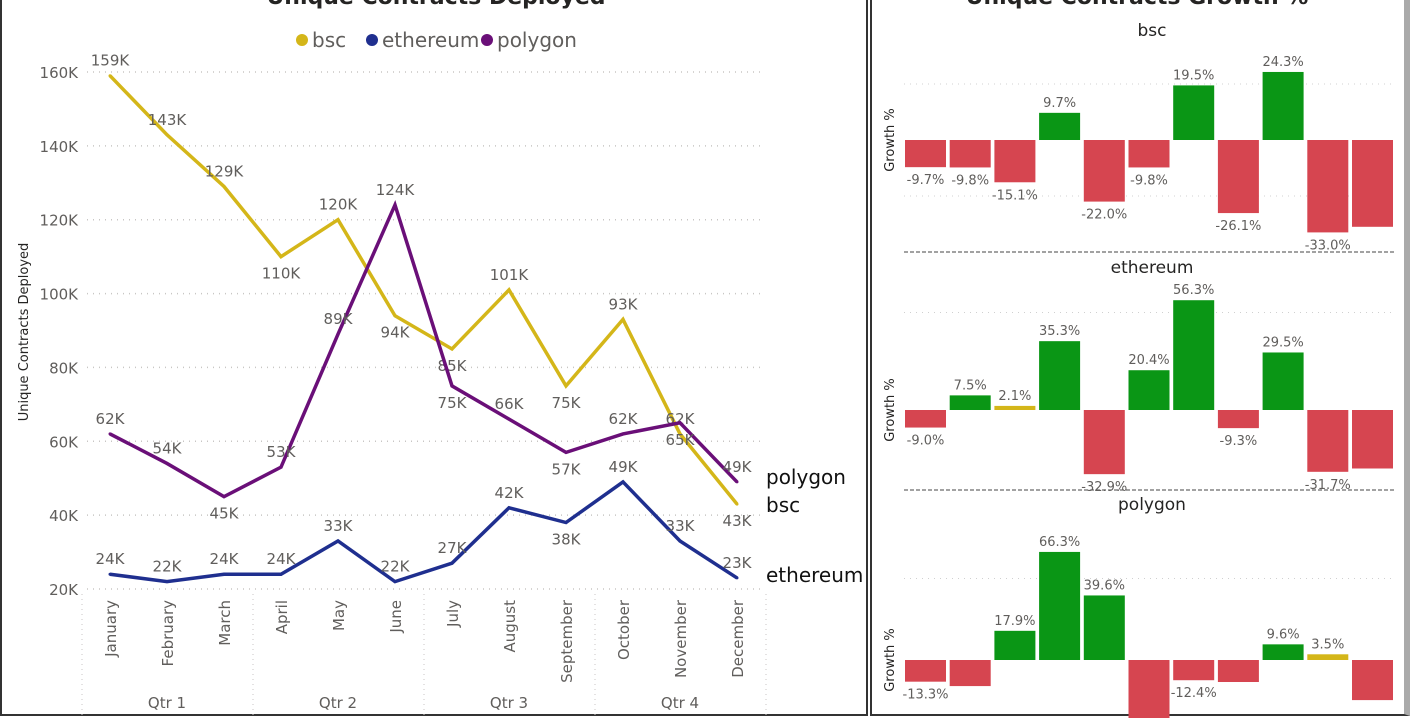 This screenshot has width=1410, height=718. What do you see at coordinates (624, 304) in the screenshot?
I see `data-label-bsc: 93K` at bounding box center [624, 304].